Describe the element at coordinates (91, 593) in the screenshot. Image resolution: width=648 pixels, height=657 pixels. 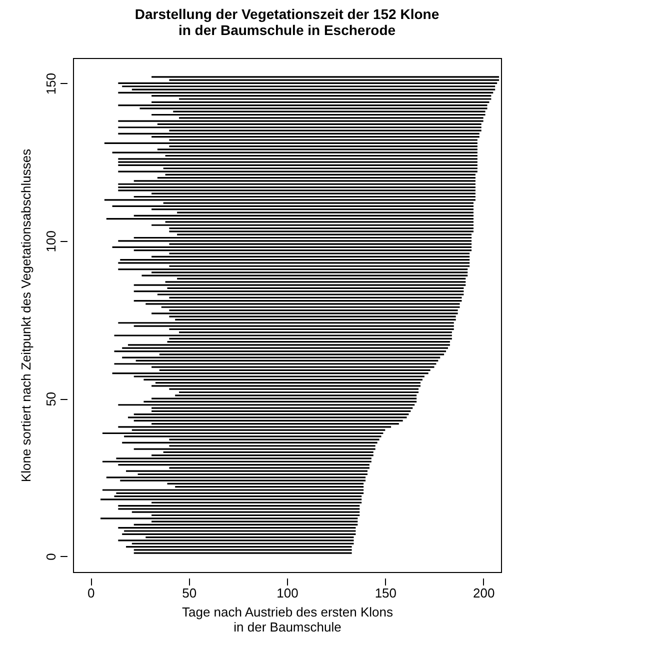
I see `x-tick-label: 0` at that location.